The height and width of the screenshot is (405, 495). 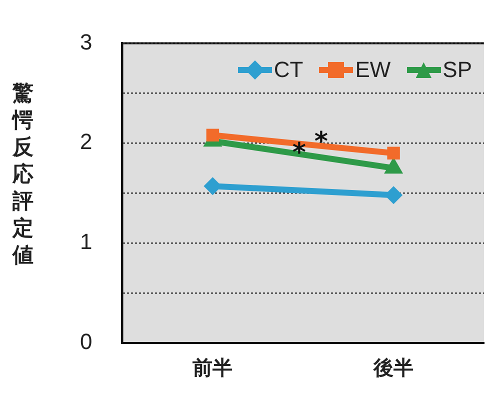 I want to click on x-tick-label: 後半, so click(x=393, y=369).